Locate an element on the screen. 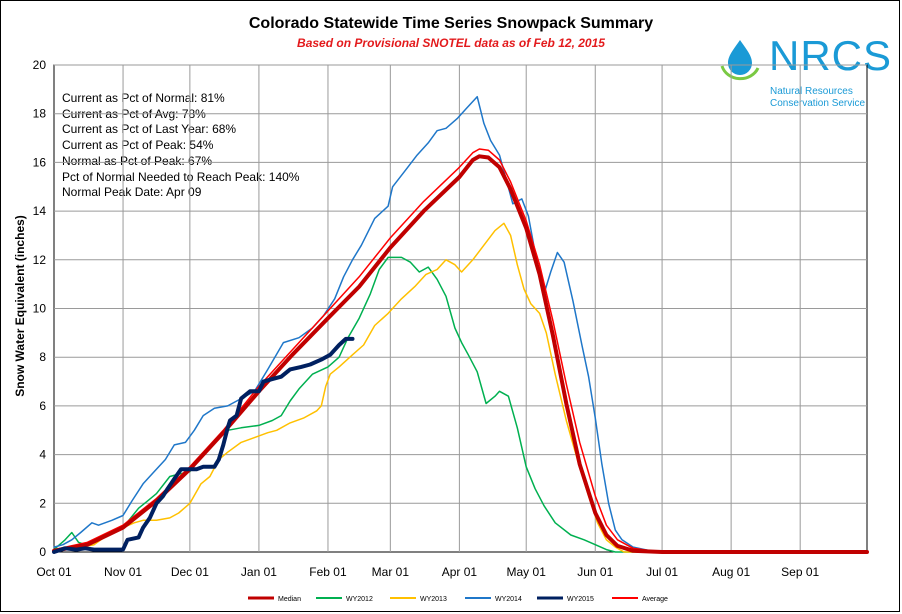 The height and width of the screenshot is (614, 902). stat-line: Pct of Normal Needed to Reach Peak: 140% is located at coordinates (181, 176).